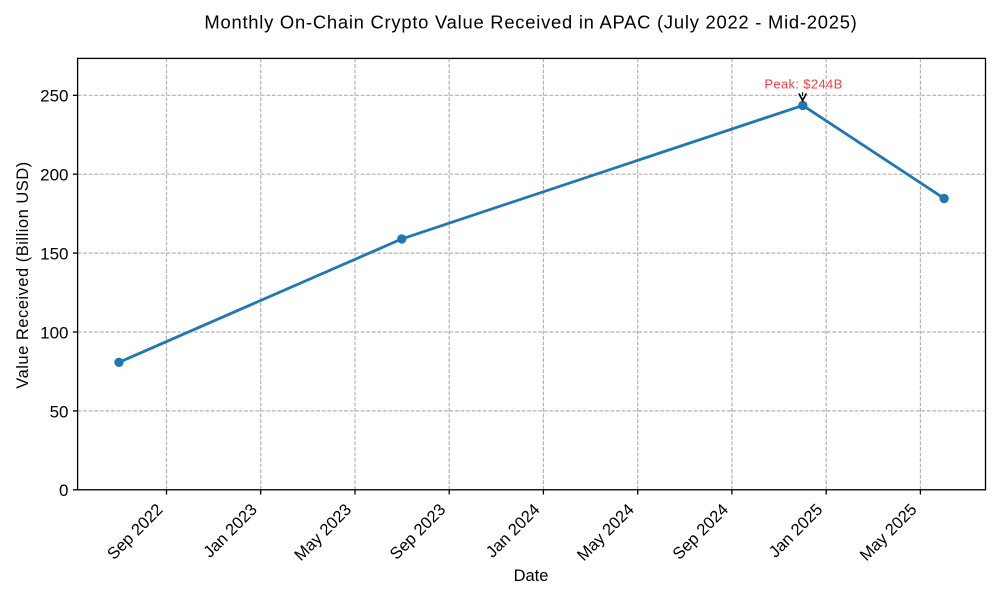  I want to click on svg-text: 250, so click(54, 96).